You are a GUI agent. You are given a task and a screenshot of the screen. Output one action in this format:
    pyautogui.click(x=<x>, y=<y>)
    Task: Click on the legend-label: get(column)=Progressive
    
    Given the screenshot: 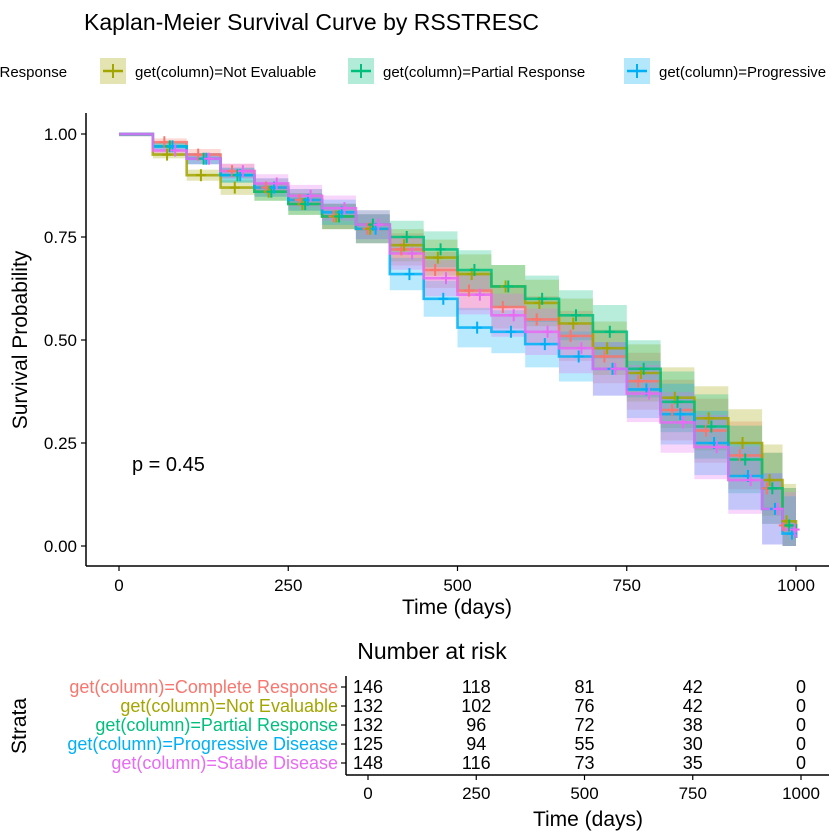 What is the action you would take?
    pyautogui.click(x=742, y=72)
    